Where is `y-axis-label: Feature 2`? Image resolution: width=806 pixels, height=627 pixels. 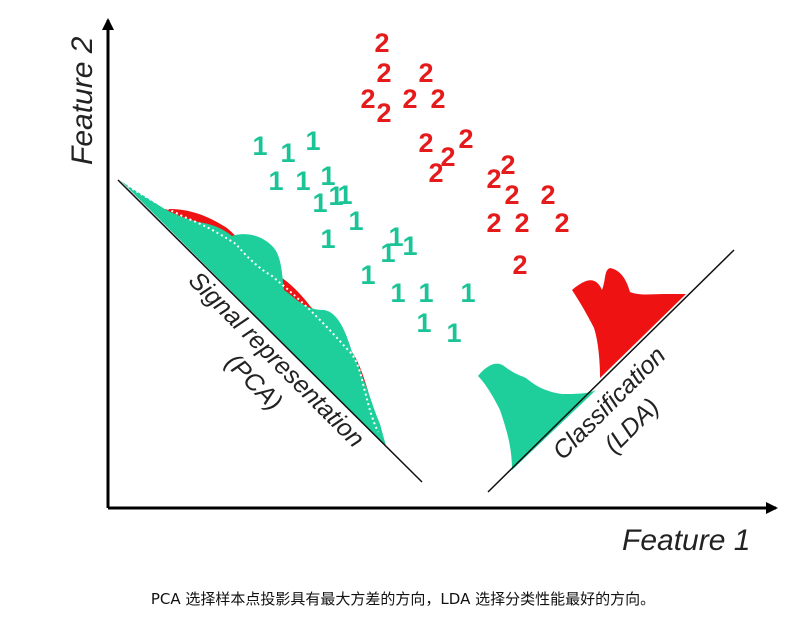
y-axis-label: Feature 2 is located at coordinates (82, 100).